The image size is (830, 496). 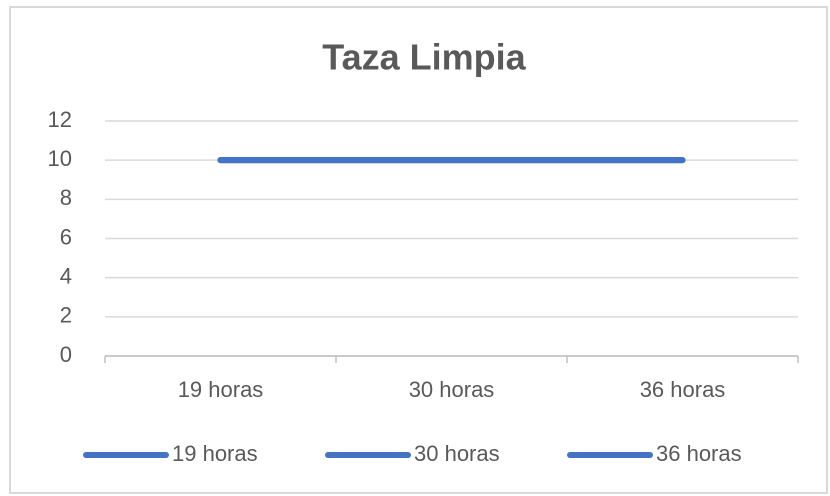 What do you see at coordinates (452, 389) in the screenshot?
I see `x-tick-label: 30 horas` at bounding box center [452, 389].